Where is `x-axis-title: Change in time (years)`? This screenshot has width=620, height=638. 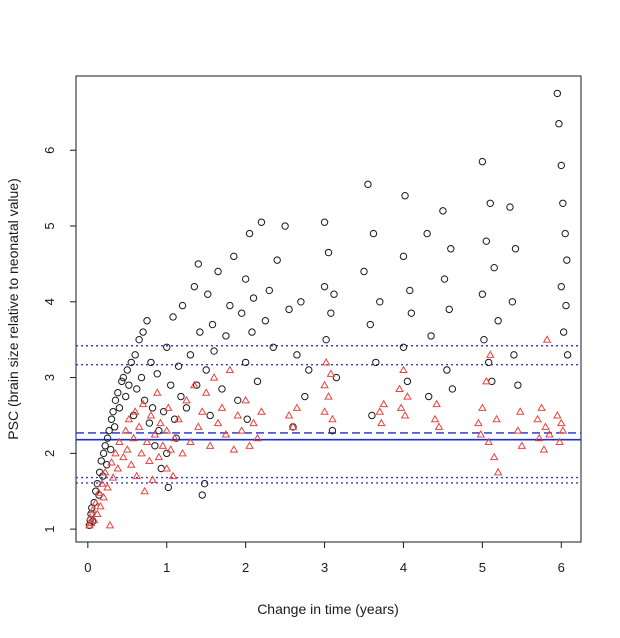
x-axis-title: Change in time (years) is located at coordinates (328, 609).